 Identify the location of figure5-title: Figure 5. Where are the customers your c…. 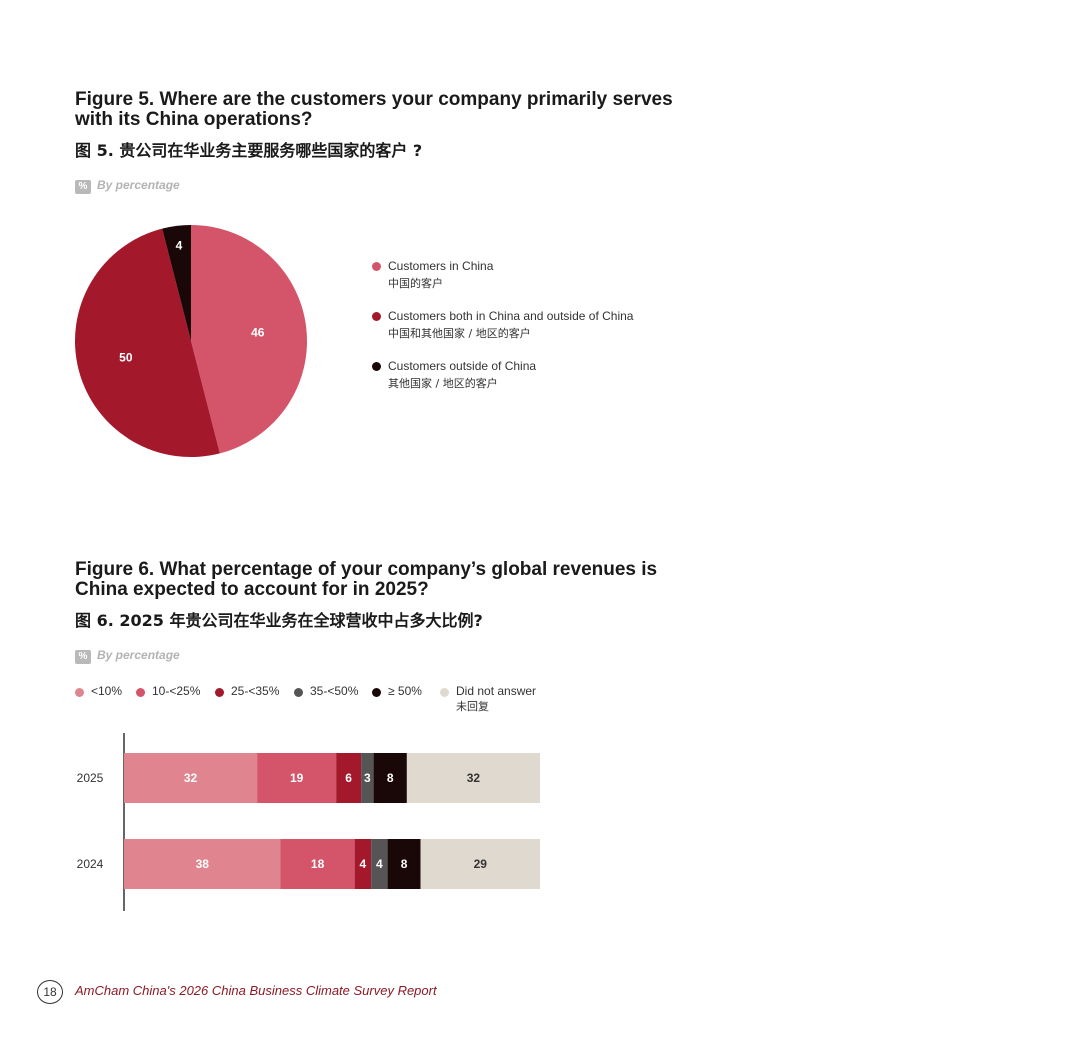
(374, 109).